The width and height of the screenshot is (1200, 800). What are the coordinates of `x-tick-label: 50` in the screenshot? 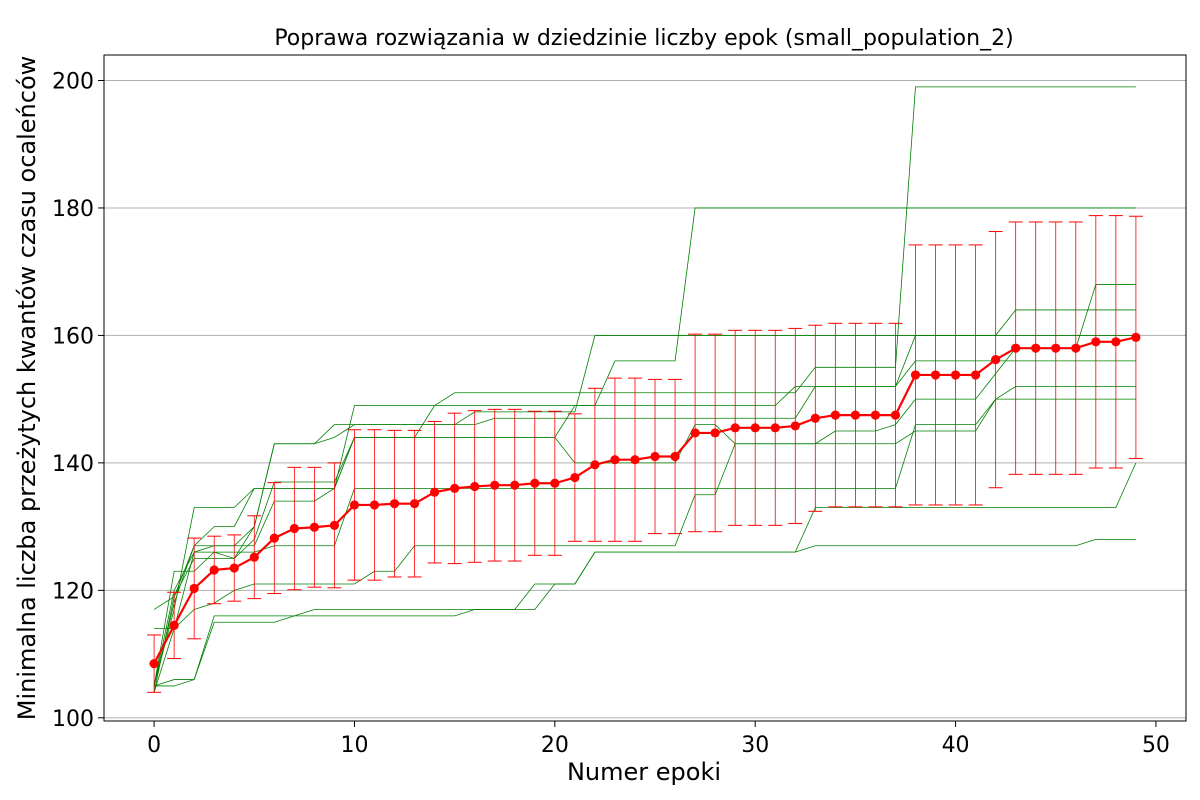 It's located at (1156, 745).